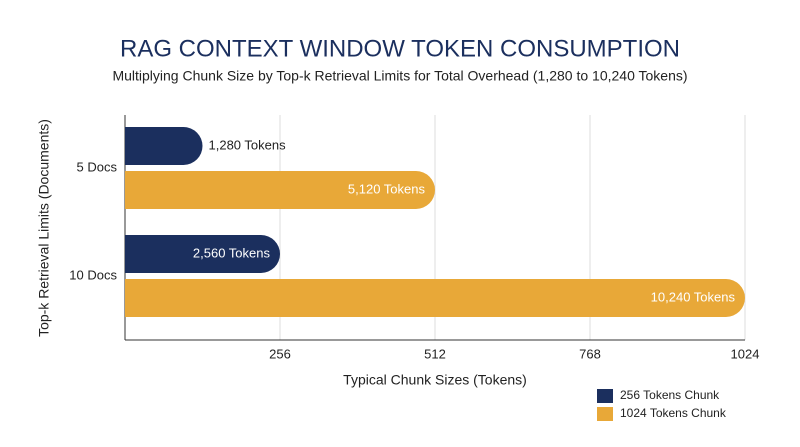 Image resolution: width=800 pixels, height=447 pixels. I want to click on data-label: 10,240 Tokens, so click(693, 296).